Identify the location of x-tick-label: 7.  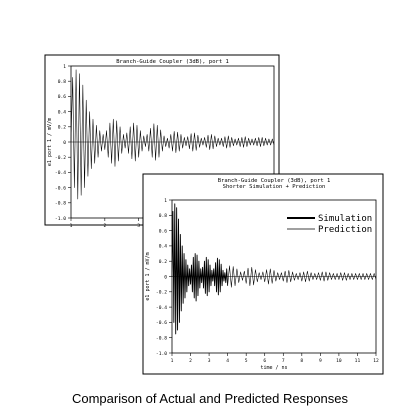
(283, 361).